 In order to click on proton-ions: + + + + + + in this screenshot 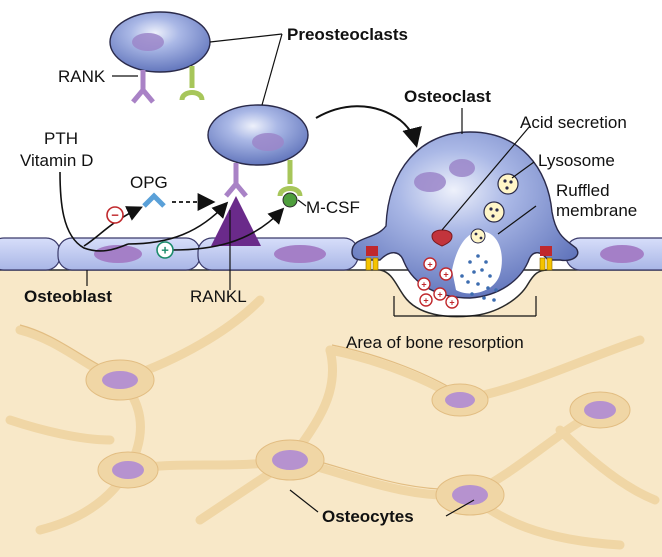, I will do `click(438, 283)`.